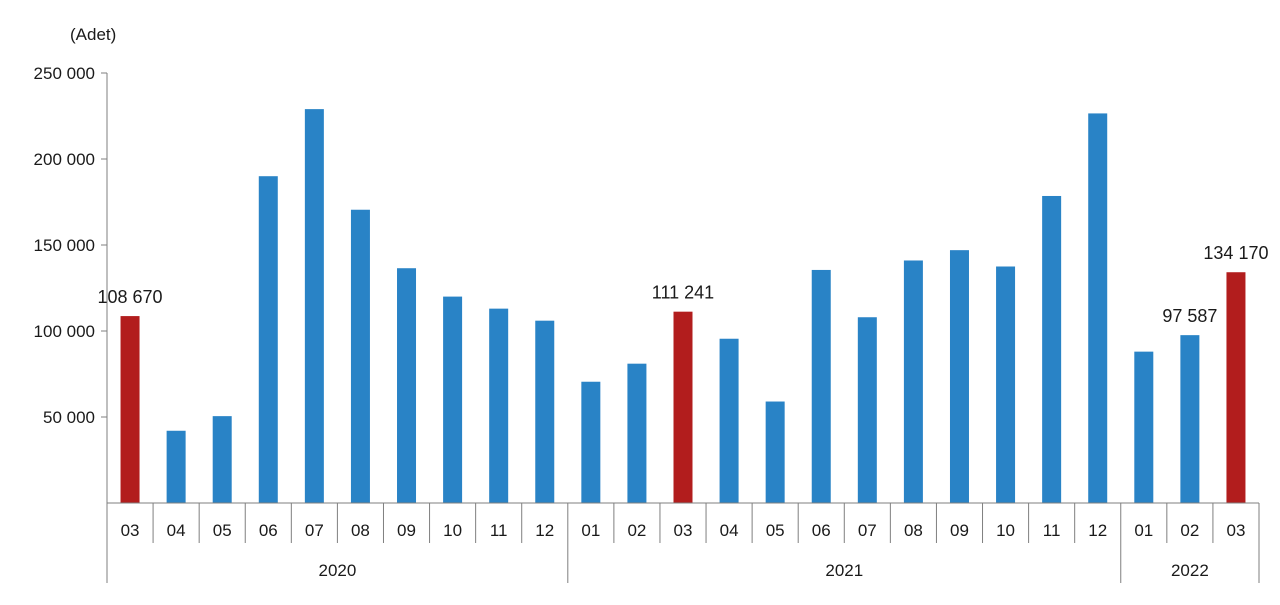  I want to click on data-label: 111 241, so click(683, 293).